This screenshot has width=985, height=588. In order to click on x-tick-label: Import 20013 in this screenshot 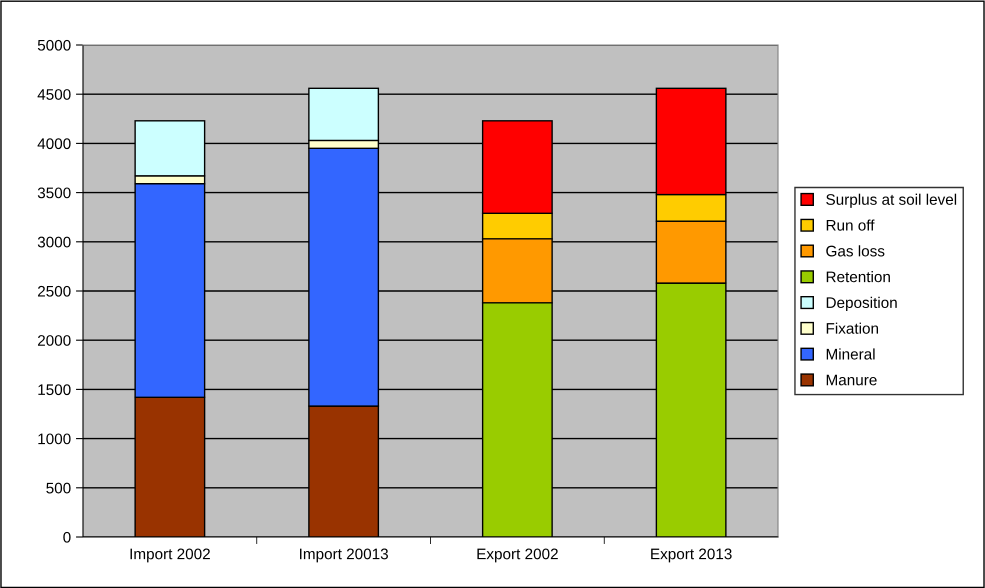, I will do `click(344, 555)`.